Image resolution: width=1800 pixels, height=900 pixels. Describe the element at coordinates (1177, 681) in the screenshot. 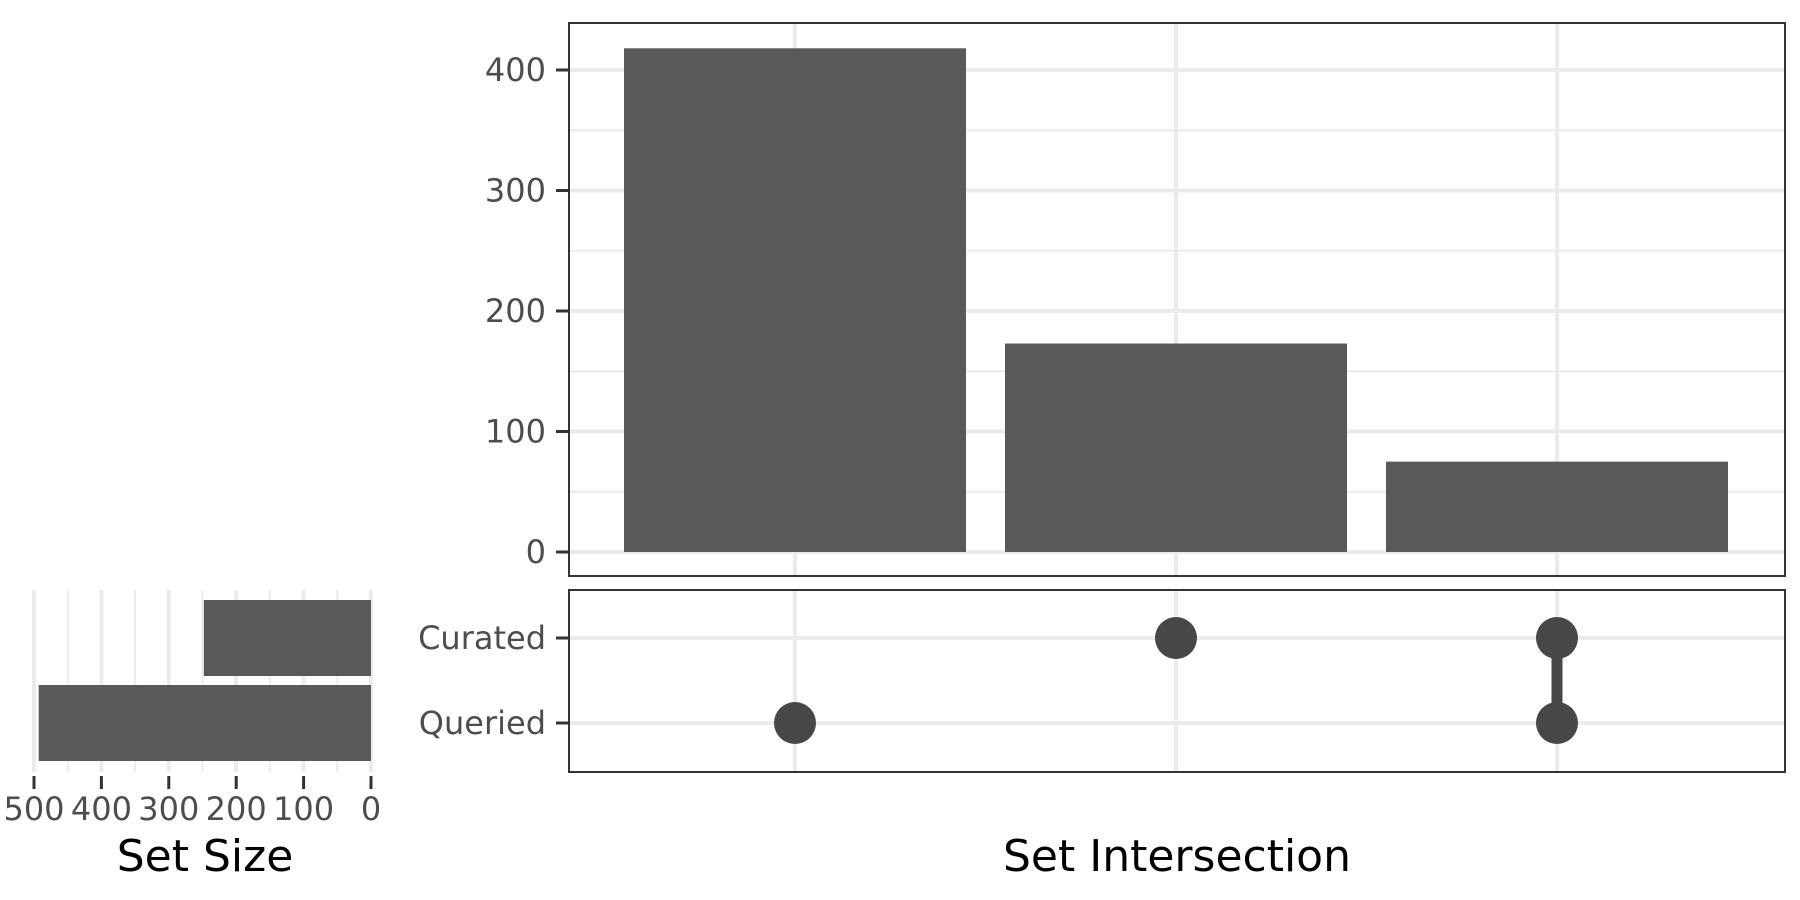

I see `matrix-panel-border` at that location.